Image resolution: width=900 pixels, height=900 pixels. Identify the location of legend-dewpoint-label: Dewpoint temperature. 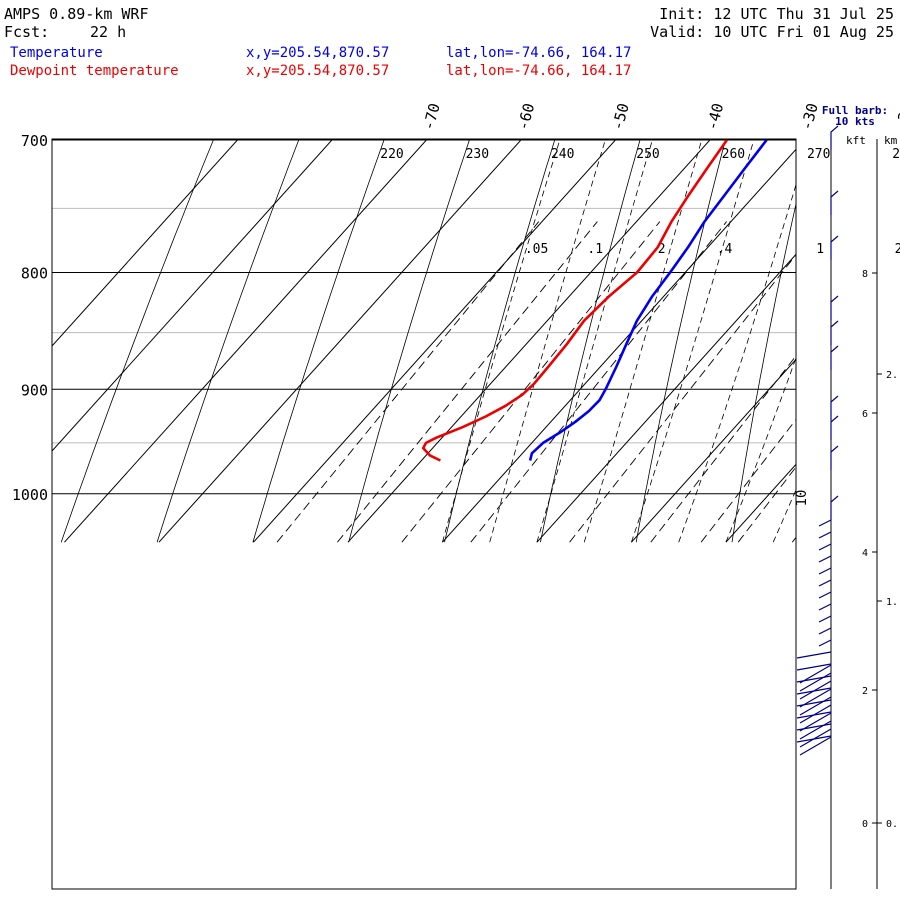
(94, 71).